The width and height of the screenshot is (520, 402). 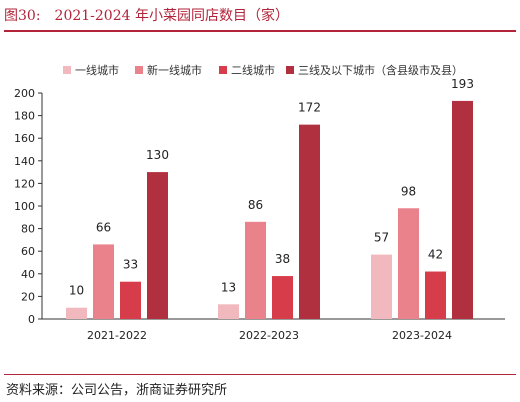 I want to click on y-tick-label: 100, so click(x=24, y=206).